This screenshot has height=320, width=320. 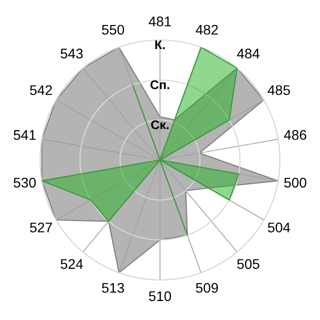 I want to click on spoke-label: 527, so click(x=41, y=227).